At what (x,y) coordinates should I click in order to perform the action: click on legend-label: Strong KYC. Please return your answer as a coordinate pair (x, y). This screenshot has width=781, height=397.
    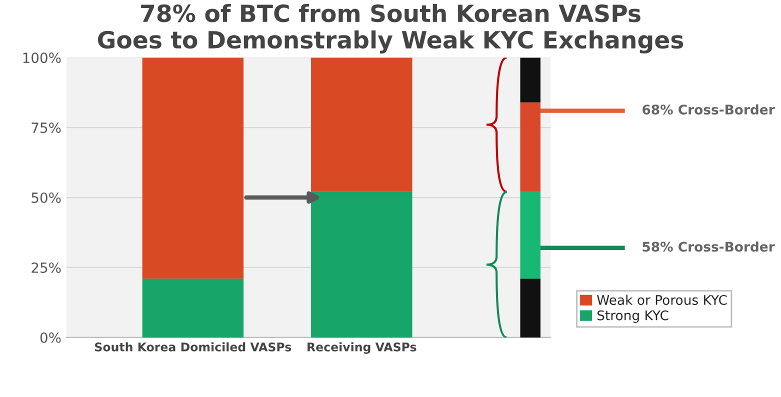
    Looking at the image, I should click on (632, 316).